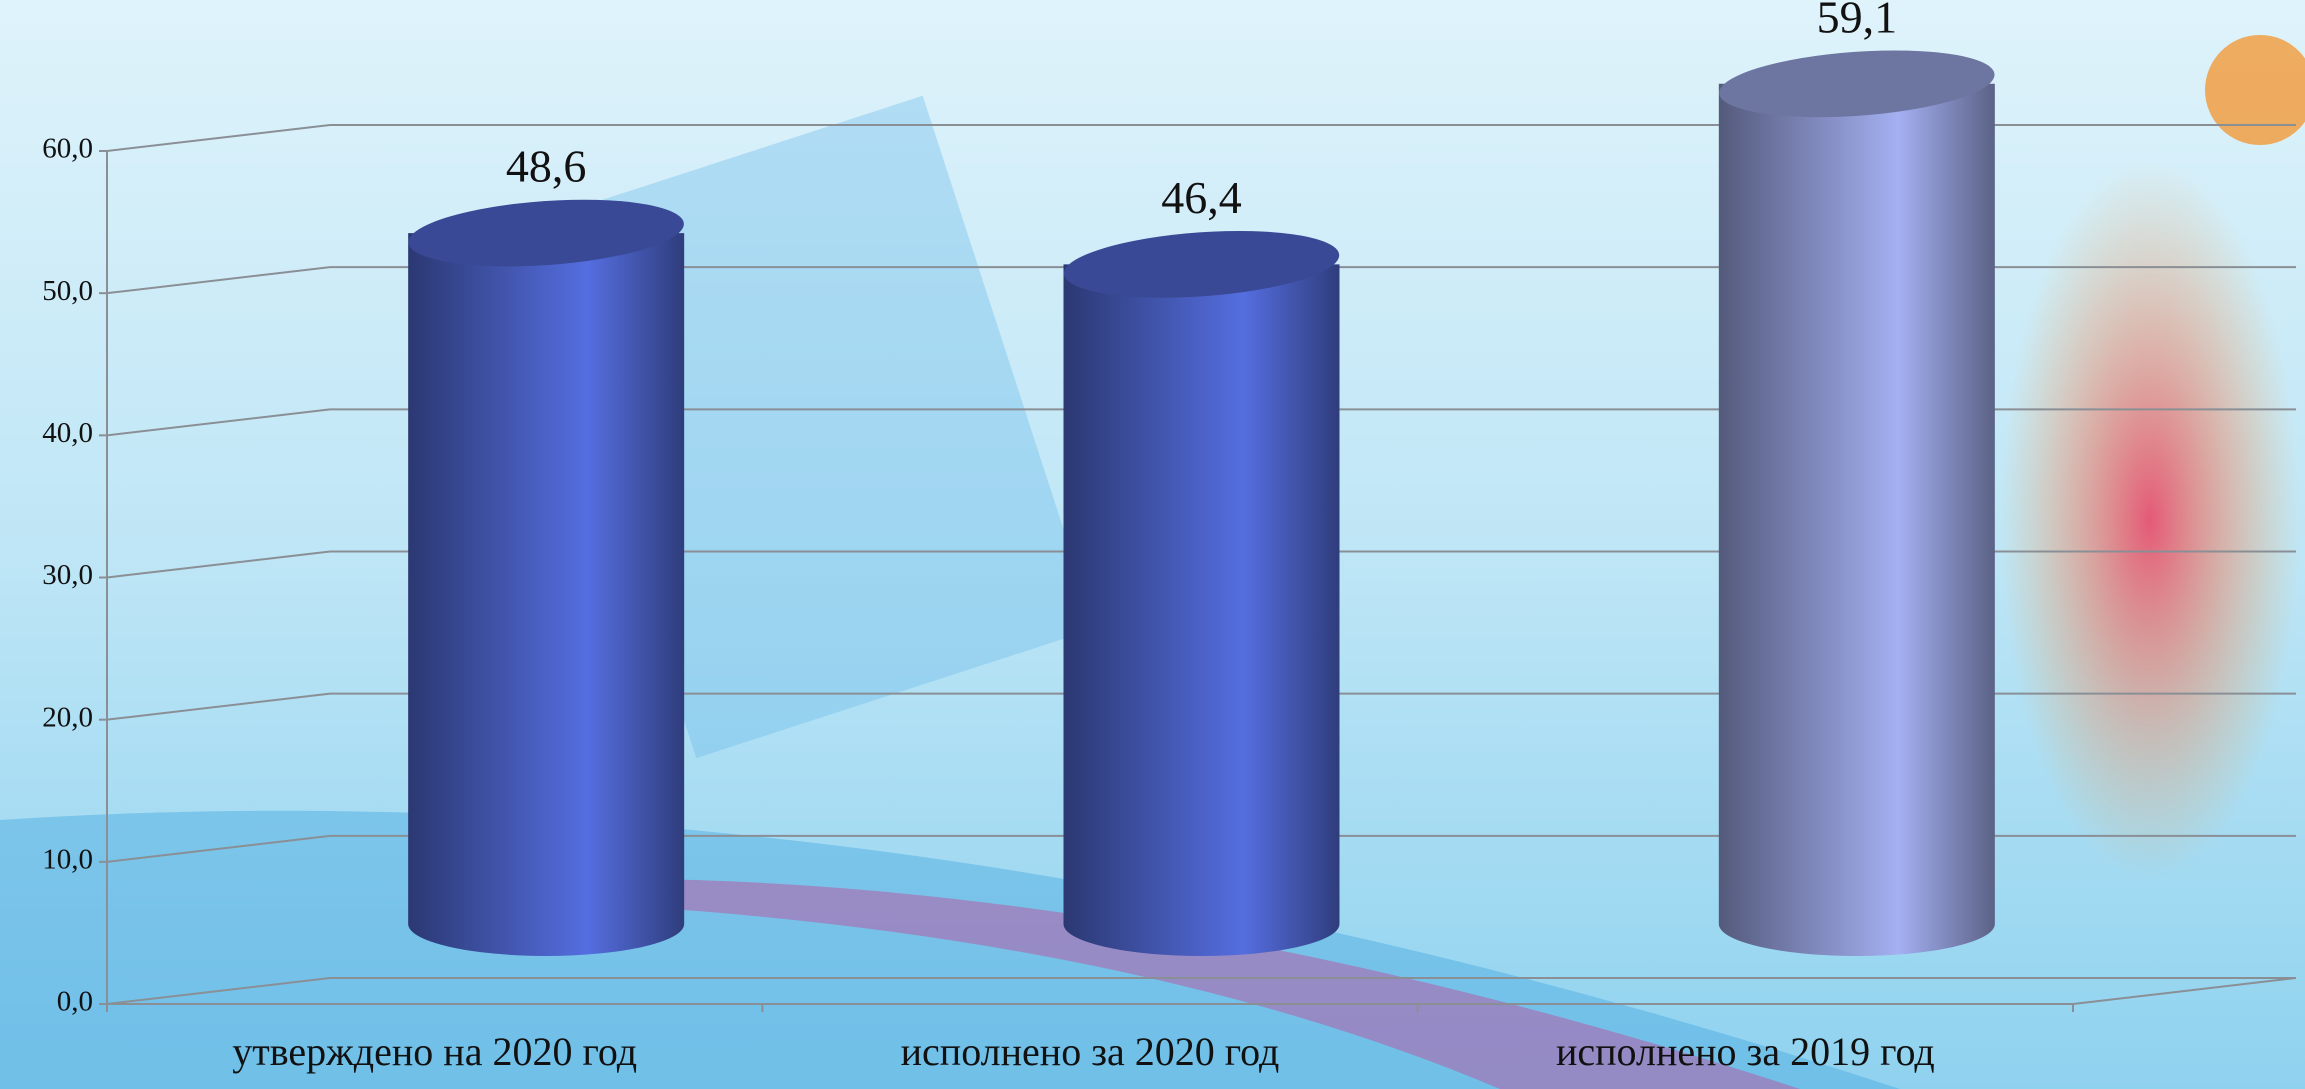 The width and height of the screenshot is (2305, 1089). Describe the element at coordinates (1201, 197) in the screenshot. I see `value-label: 46,4` at that location.